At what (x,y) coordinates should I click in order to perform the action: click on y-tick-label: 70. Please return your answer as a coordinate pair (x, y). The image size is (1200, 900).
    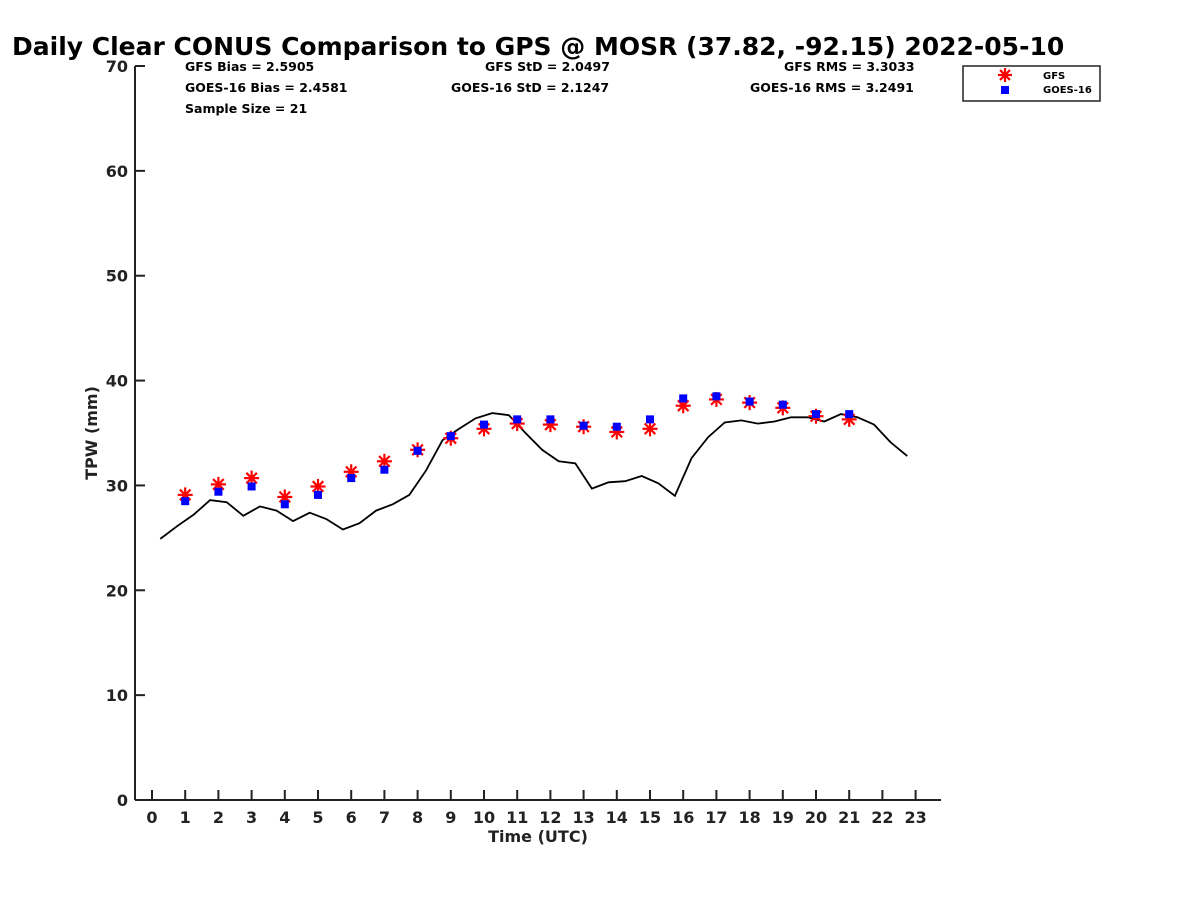
    Looking at the image, I should click on (117, 66).